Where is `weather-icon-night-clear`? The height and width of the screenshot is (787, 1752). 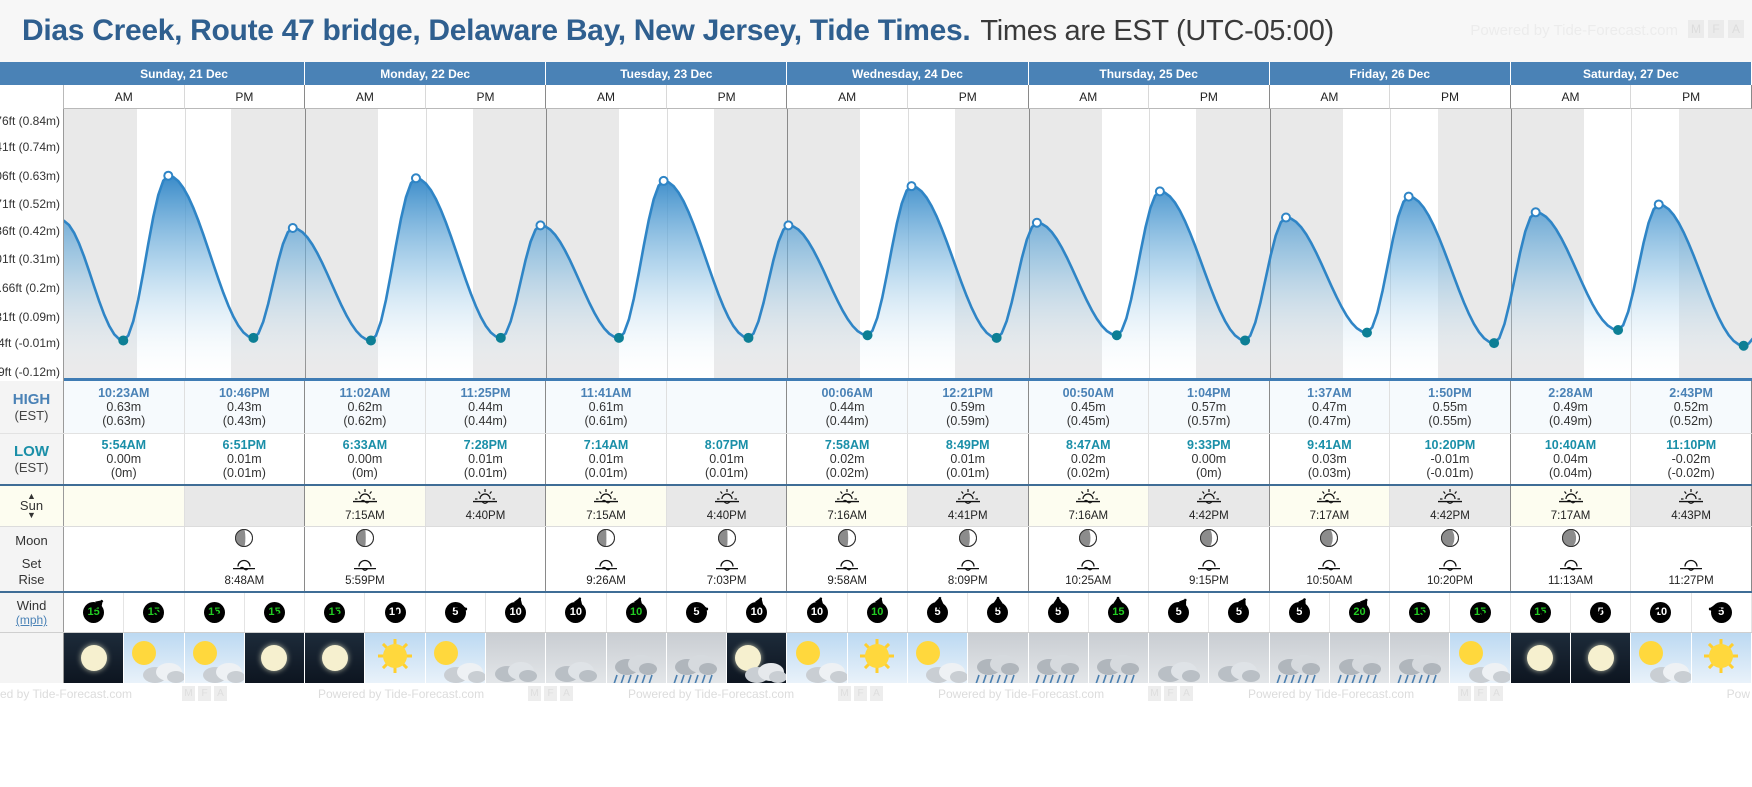 weather-icon-night-clear is located at coordinates (335, 658).